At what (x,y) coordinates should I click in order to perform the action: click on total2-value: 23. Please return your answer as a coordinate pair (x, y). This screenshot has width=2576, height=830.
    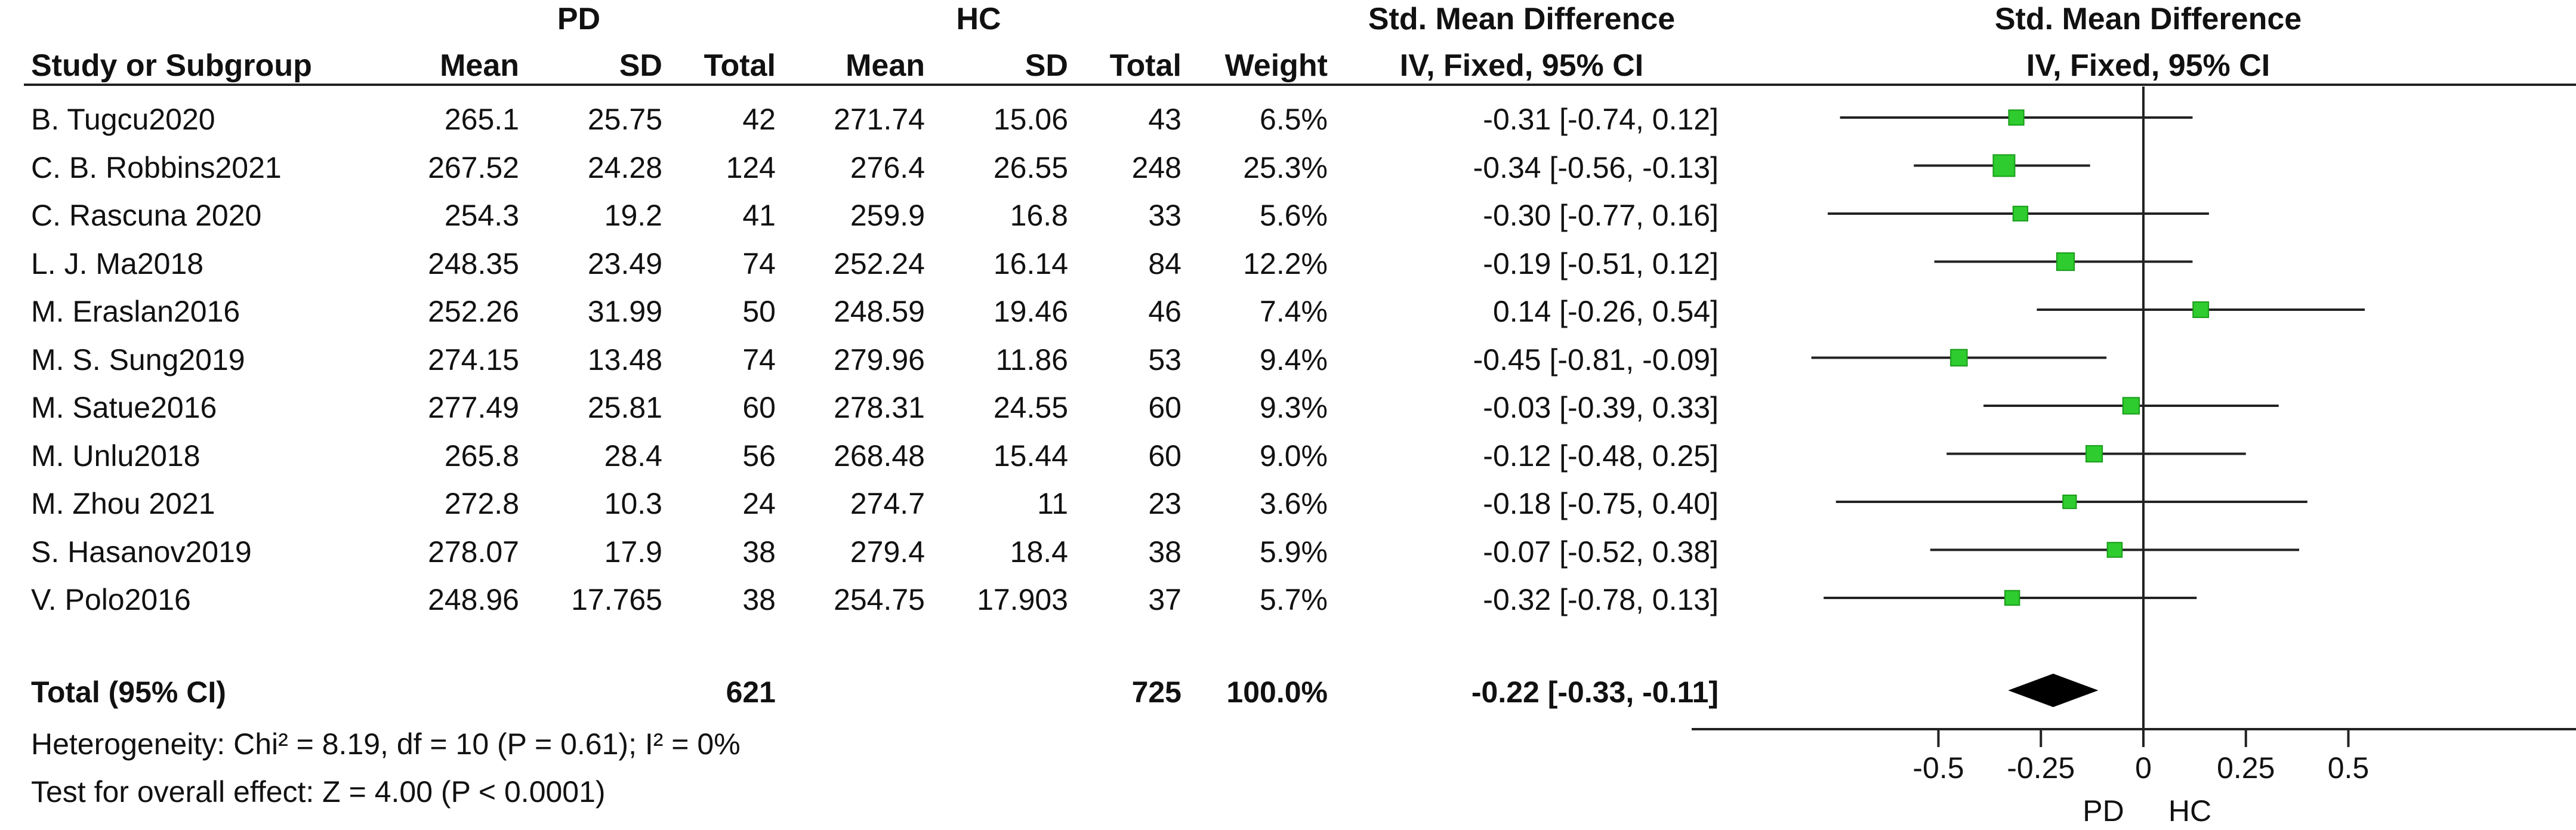
    Looking at the image, I should click on (1164, 504).